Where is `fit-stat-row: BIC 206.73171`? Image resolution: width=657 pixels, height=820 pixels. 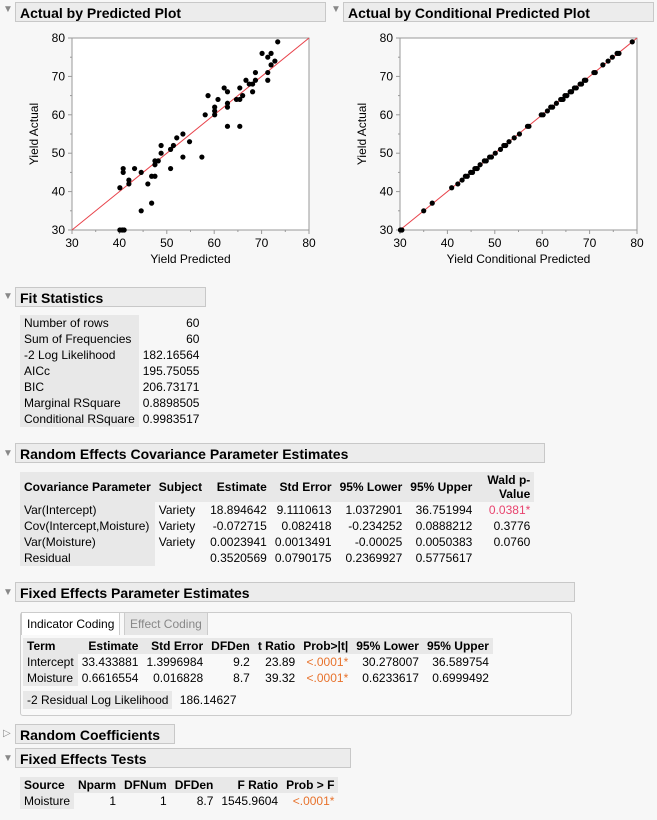
fit-stat-row: BIC 206.73171 is located at coordinates (111, 387).